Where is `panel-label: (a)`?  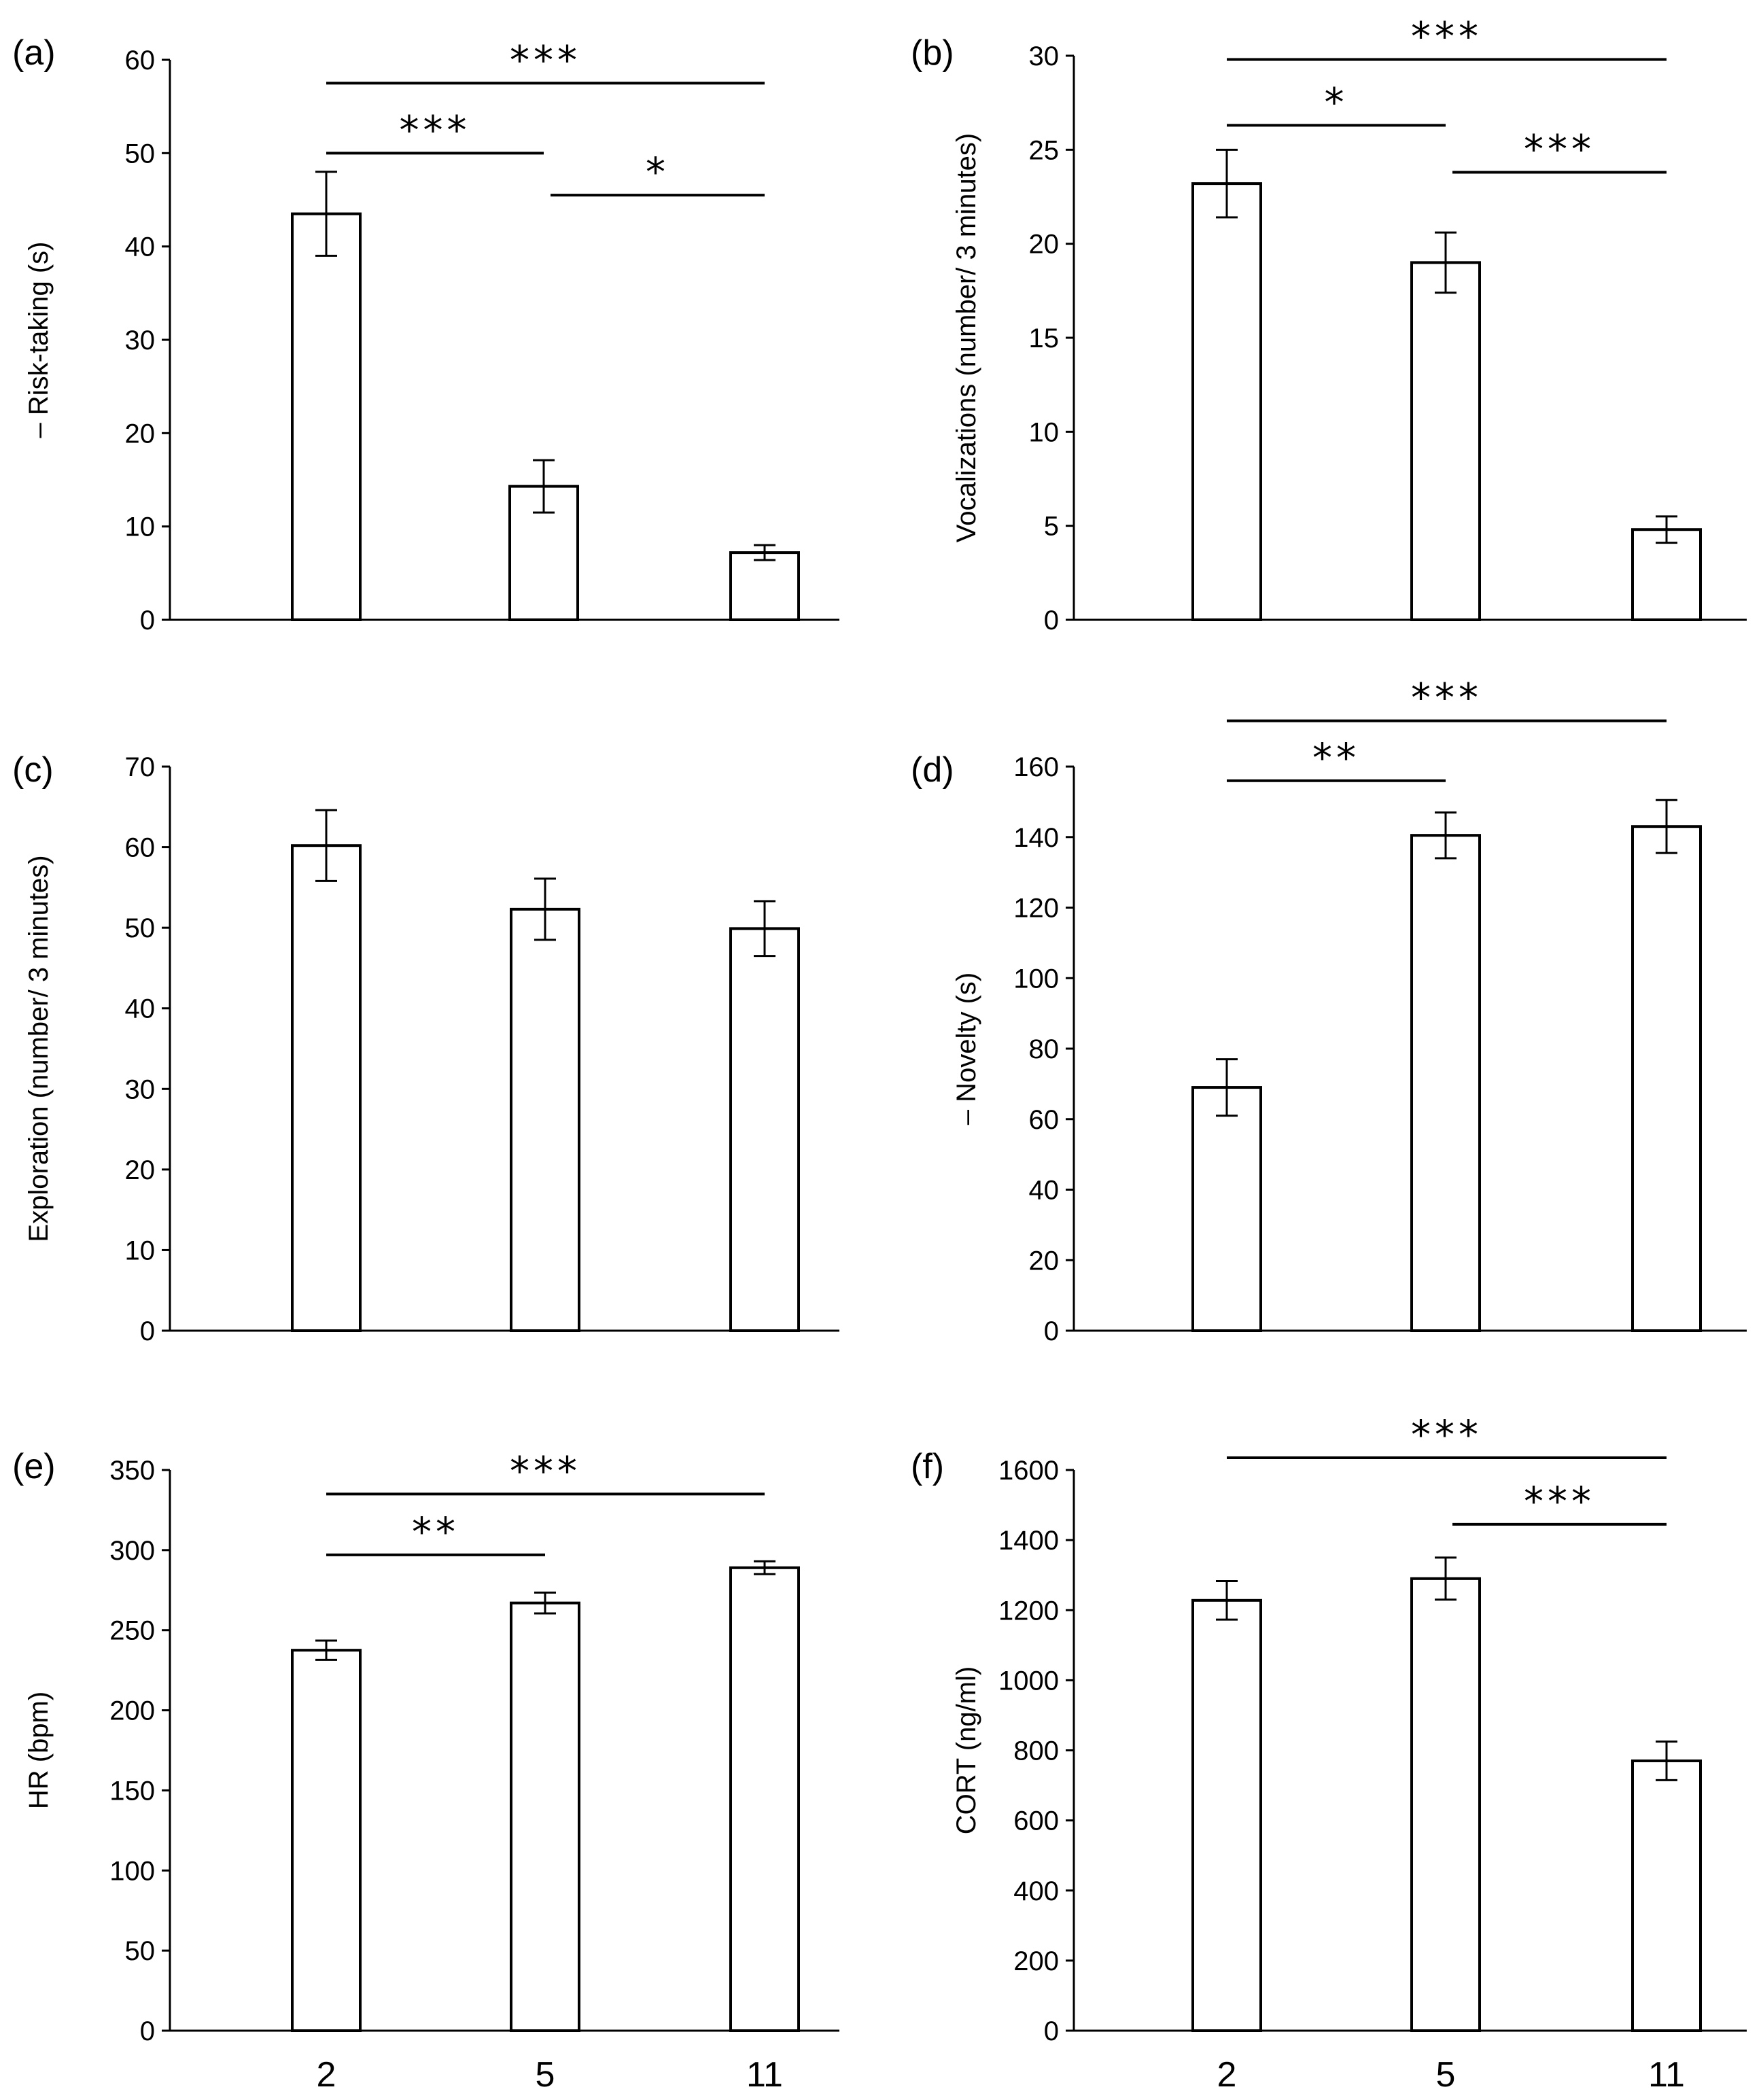
panel-label: (a) is located at coordinates (34, 53).